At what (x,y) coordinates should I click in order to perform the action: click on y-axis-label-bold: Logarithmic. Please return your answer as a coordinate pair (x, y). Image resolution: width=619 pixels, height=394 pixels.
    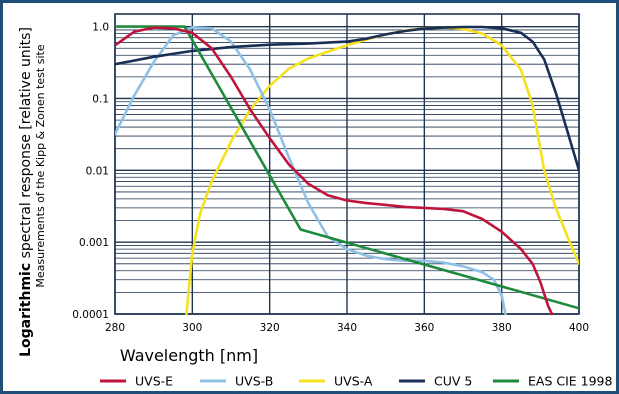
    Looking at the image, I should click on (26, 310).